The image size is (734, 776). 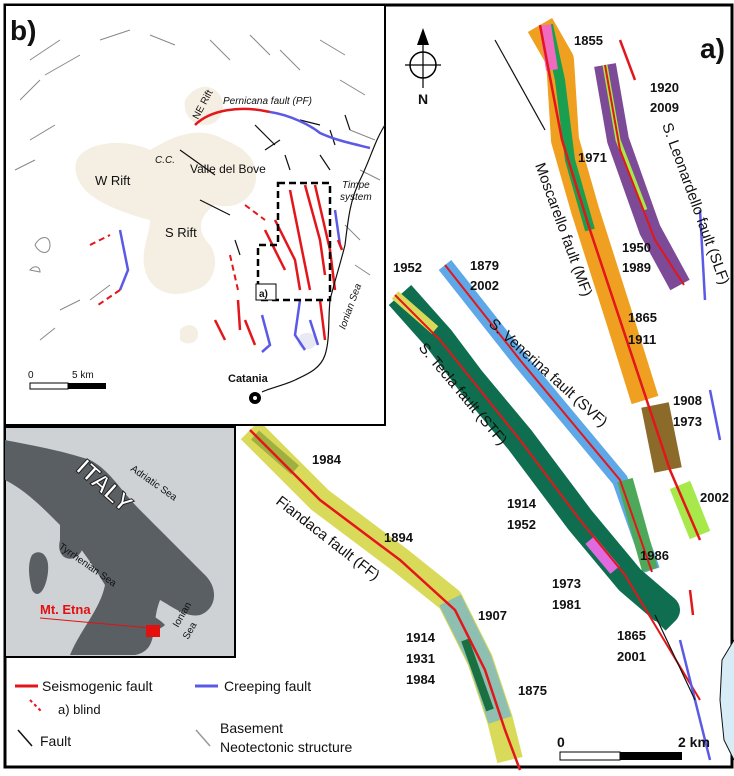 I want to click on scale-b-start: 0, so click(x=31, y=375).